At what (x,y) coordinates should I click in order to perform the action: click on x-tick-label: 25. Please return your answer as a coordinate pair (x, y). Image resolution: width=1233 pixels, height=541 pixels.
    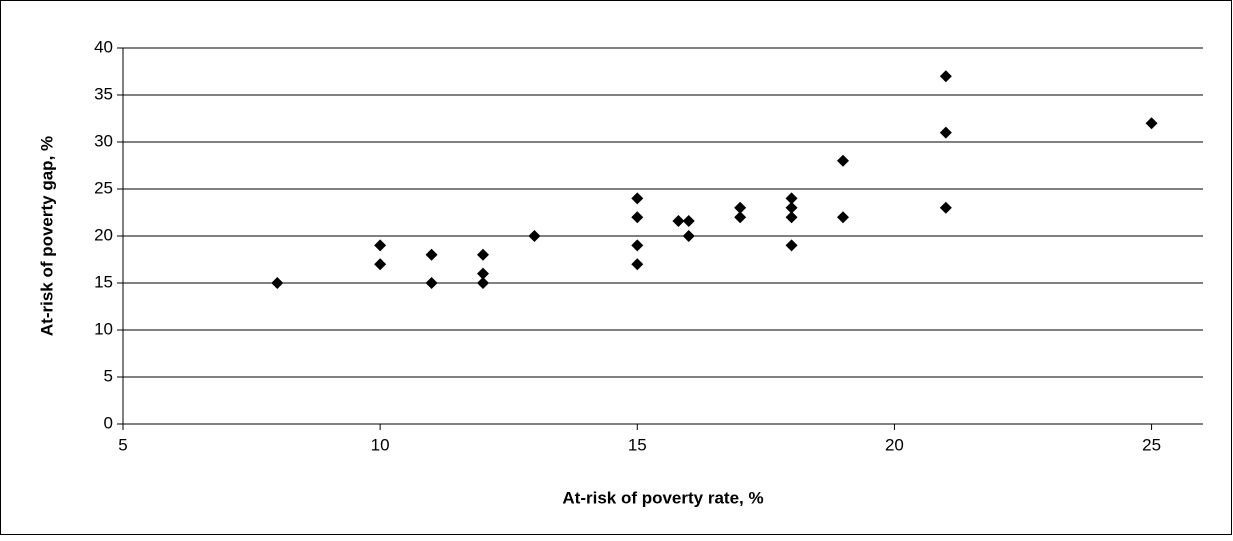
    Looking at the image, I should click on (1151, 444).